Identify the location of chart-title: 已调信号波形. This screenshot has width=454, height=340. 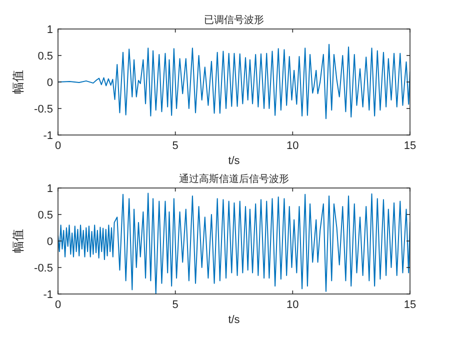
(234, 20).